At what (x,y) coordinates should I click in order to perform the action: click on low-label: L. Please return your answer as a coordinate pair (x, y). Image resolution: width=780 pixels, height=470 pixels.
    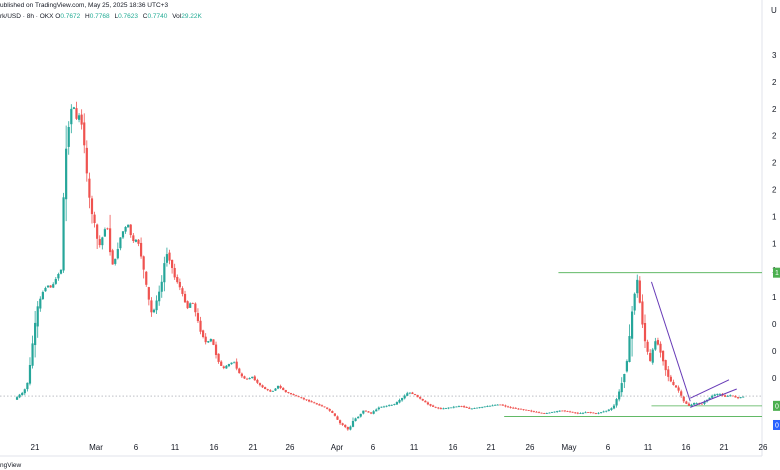
    Looking at the image, I should click on (116, 16).